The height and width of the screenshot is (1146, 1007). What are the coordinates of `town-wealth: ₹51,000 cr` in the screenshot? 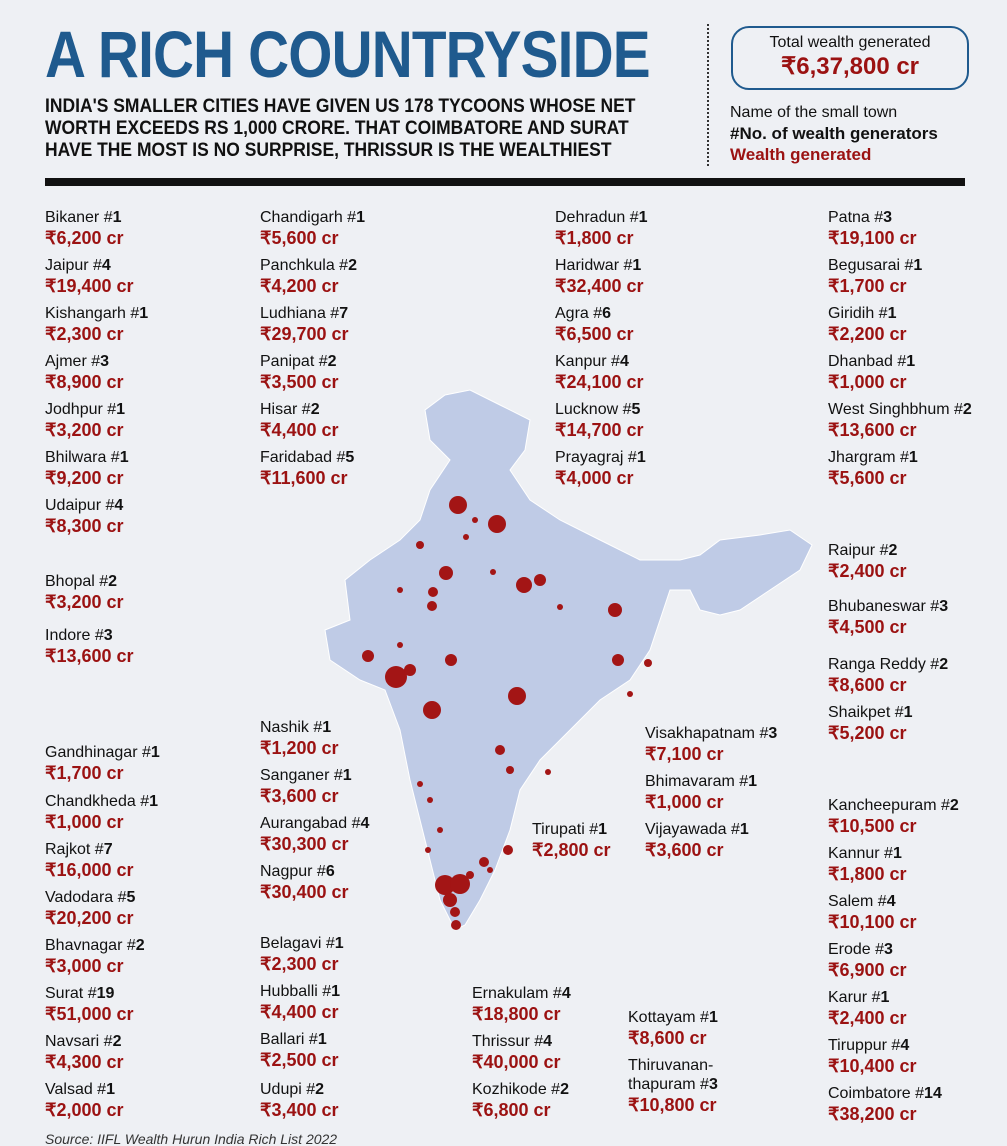 It's located at (89, 1014).